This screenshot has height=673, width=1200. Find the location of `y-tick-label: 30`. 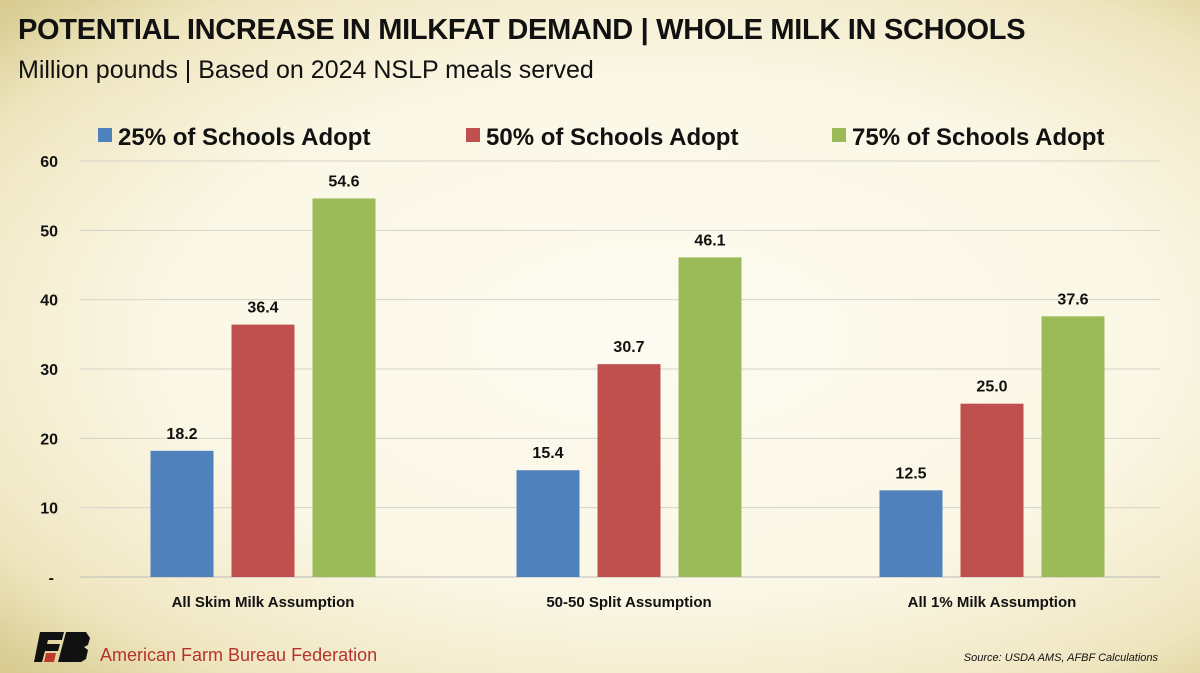

y-tick-label: 30 is located at coordinates (49, 370).